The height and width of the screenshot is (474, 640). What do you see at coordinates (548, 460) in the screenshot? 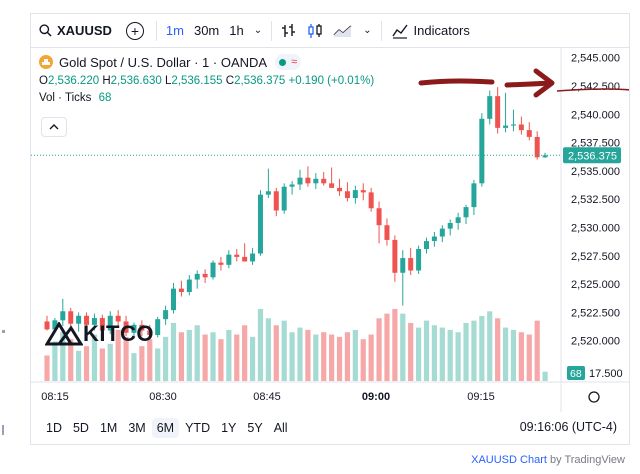
I see `tradingview-credit: XAUUSD Chart by TradingView` at bounding box center [548, 460].